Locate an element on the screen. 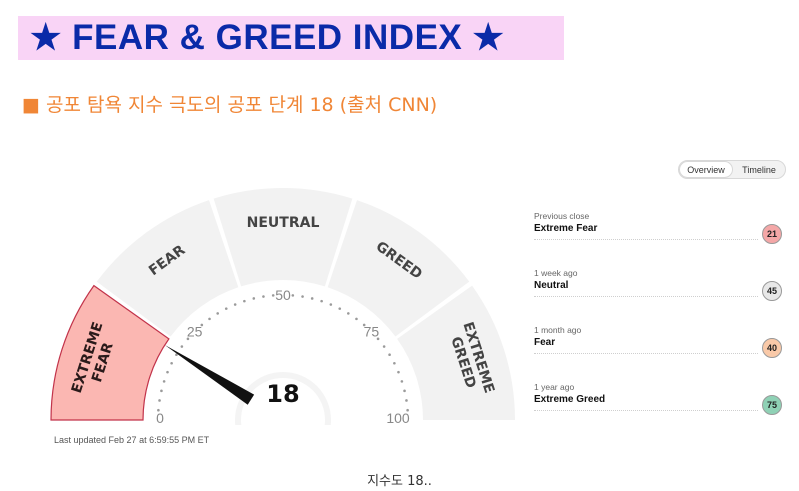 Image resolution: width=799 pixels, height=491 pixels. gauge-center-face is located at coordinates (283, 401).